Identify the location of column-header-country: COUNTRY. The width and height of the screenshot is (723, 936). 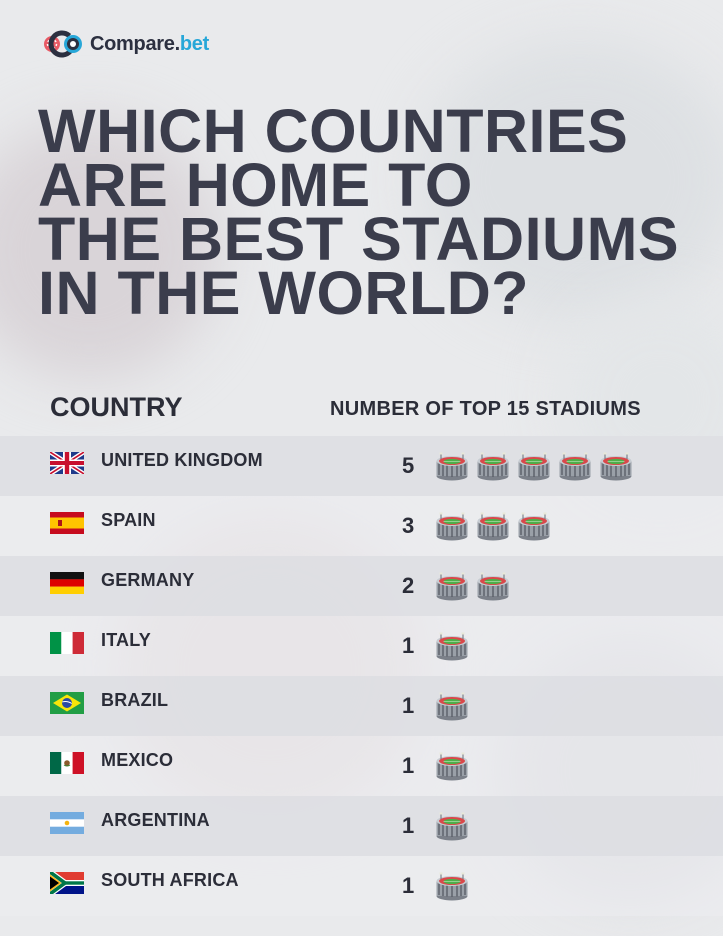
(116, 407).